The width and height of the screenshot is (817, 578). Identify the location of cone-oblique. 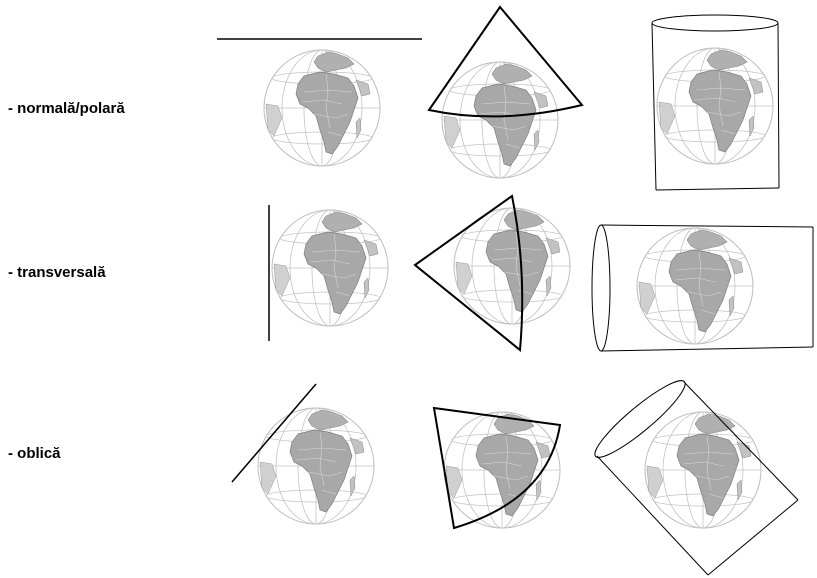
(497, 468).